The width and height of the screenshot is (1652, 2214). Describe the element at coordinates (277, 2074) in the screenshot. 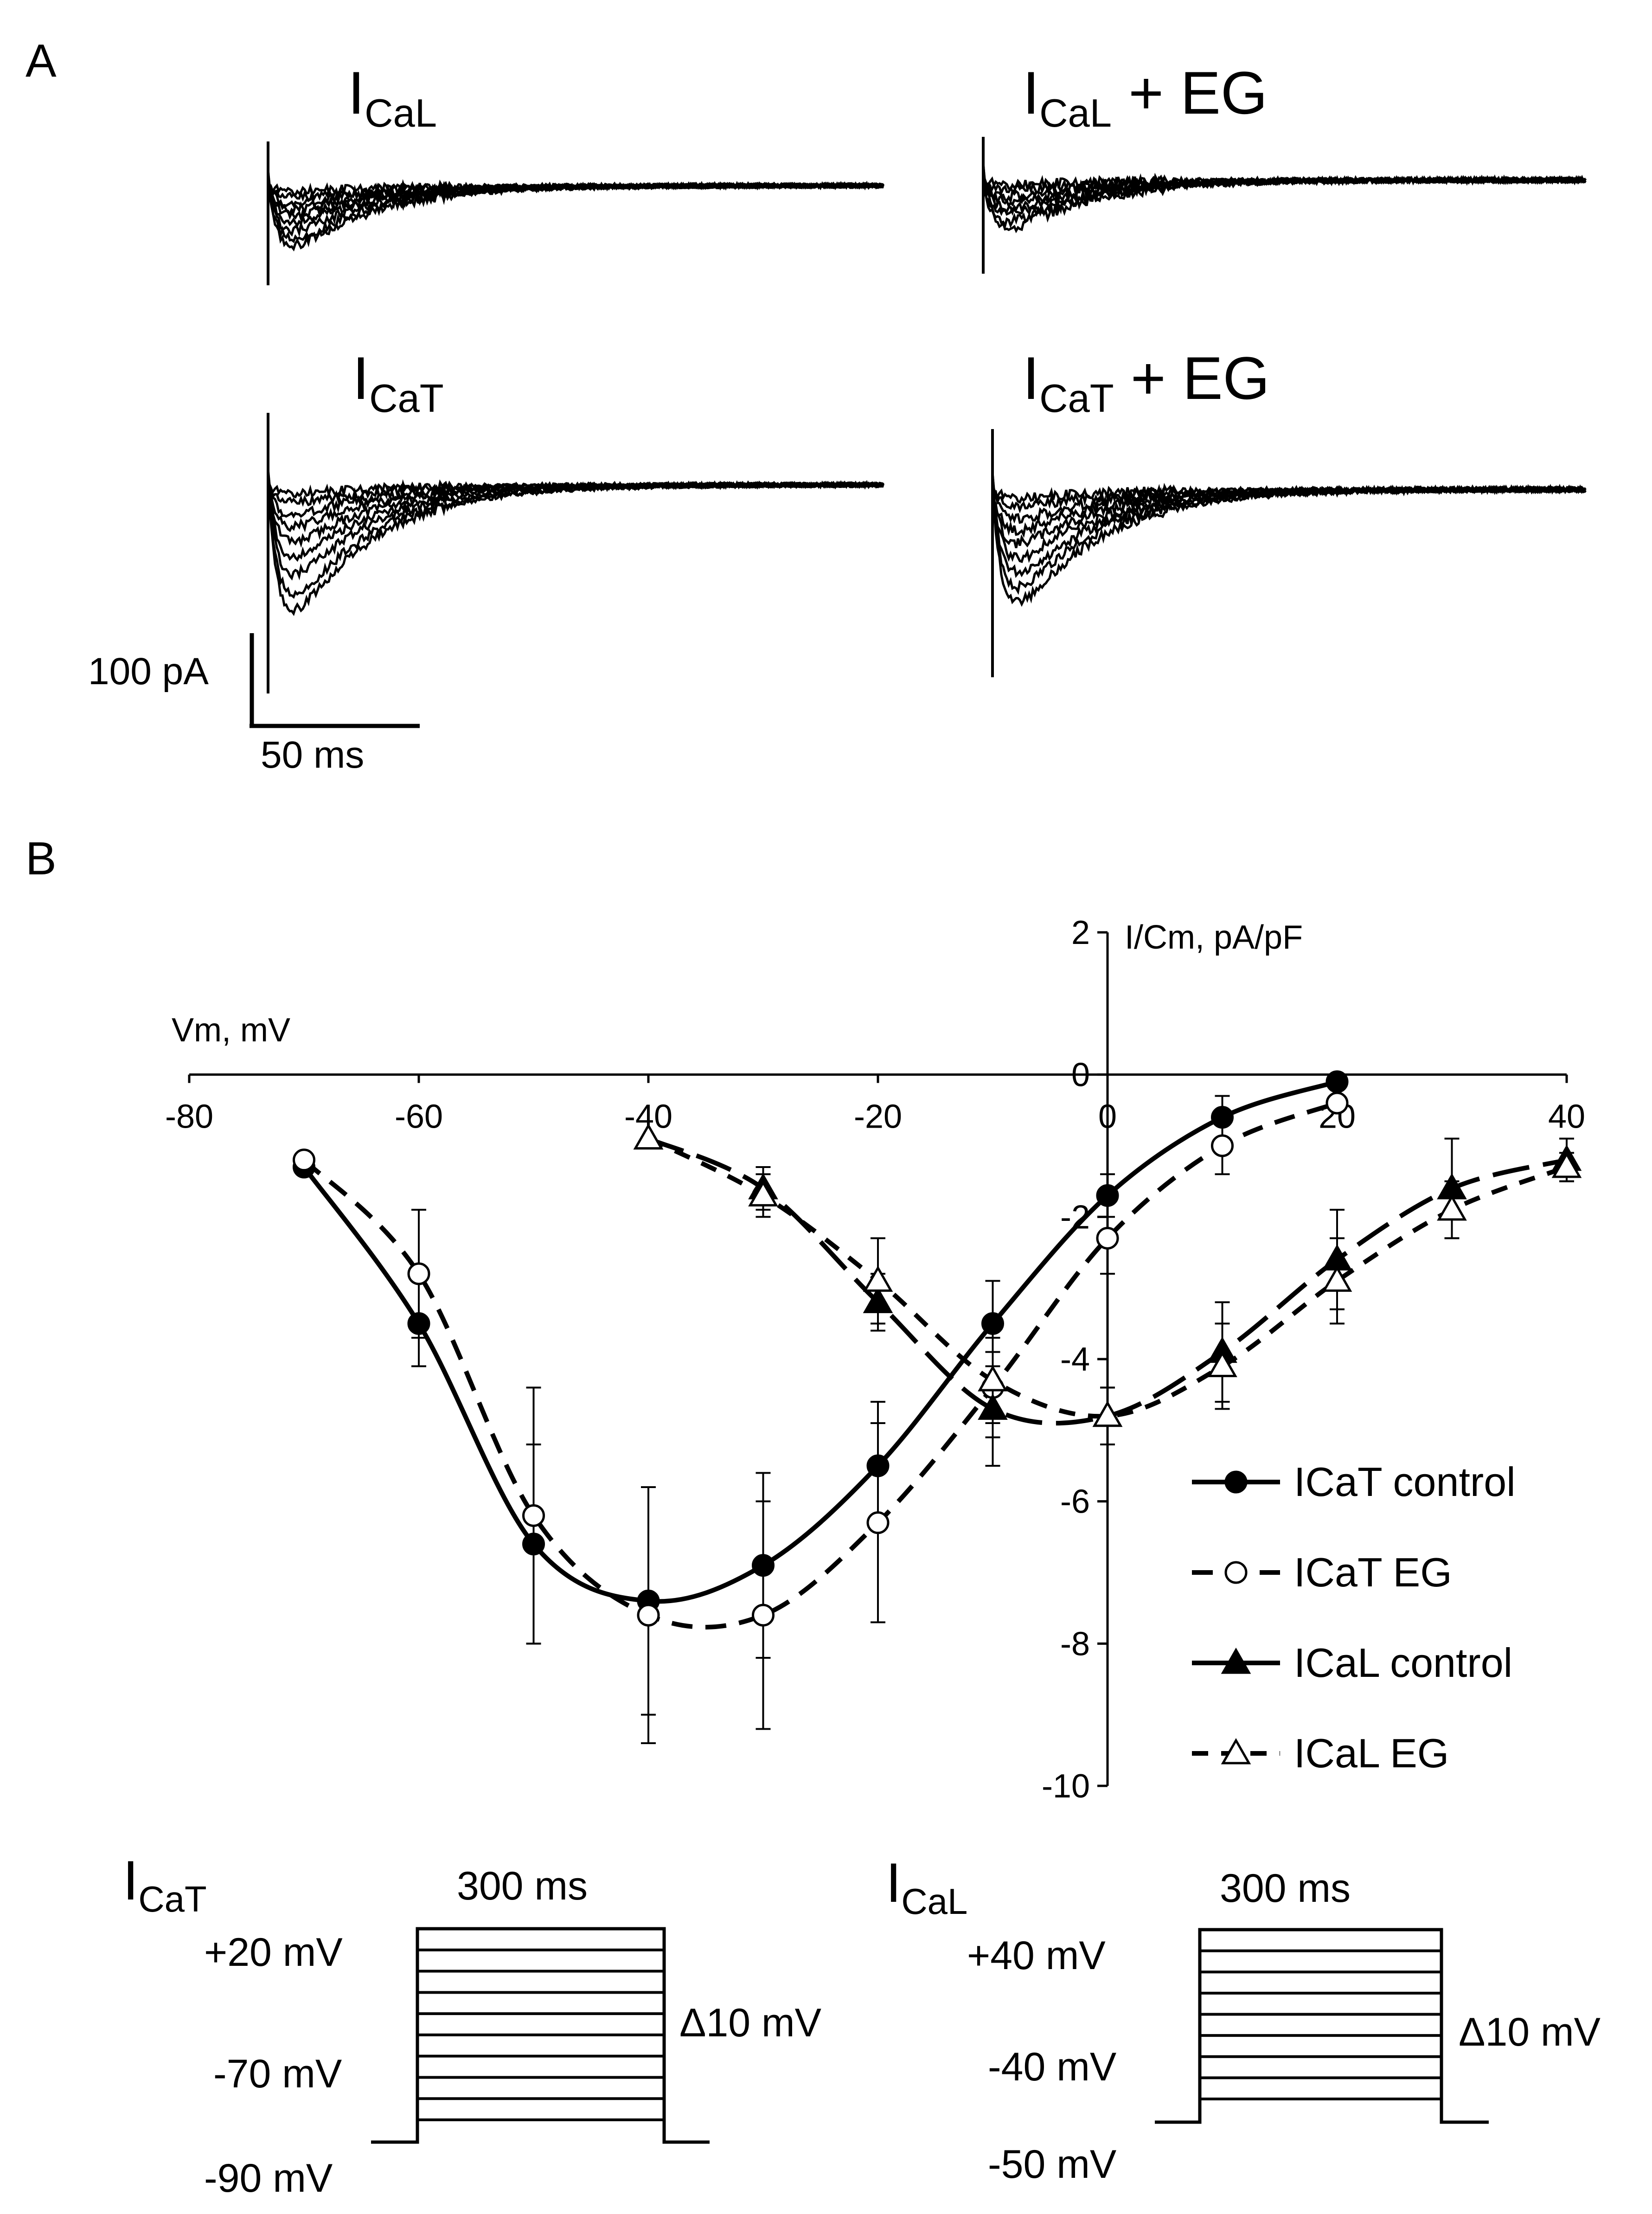

I see `protocol-cat-lower-voltage: -70 mV` at that location.